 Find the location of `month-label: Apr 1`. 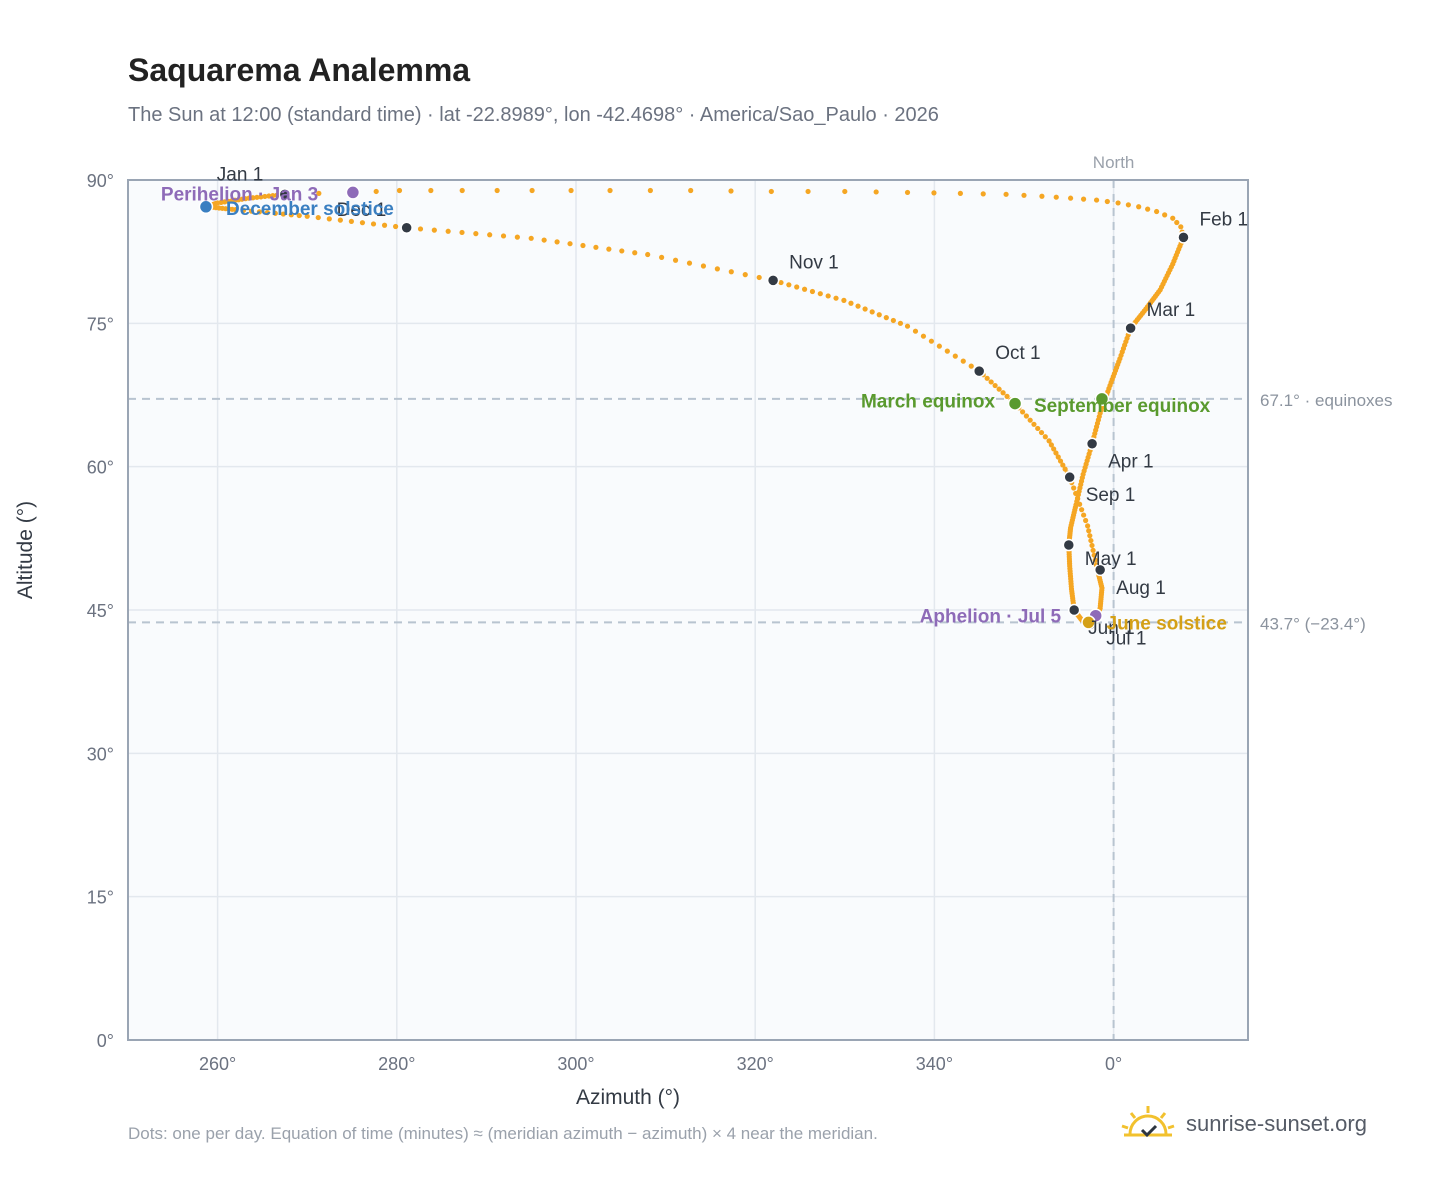

month-label: Apr 1 is located at coordinates (1130, 462).